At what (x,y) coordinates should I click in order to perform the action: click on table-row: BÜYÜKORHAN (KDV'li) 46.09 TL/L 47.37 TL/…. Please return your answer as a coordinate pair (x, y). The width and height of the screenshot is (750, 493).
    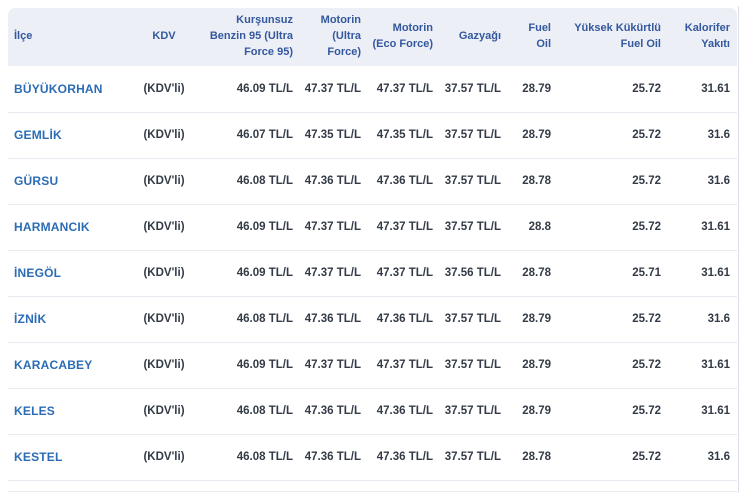
    Looking at the image, I should click on (372, 89).